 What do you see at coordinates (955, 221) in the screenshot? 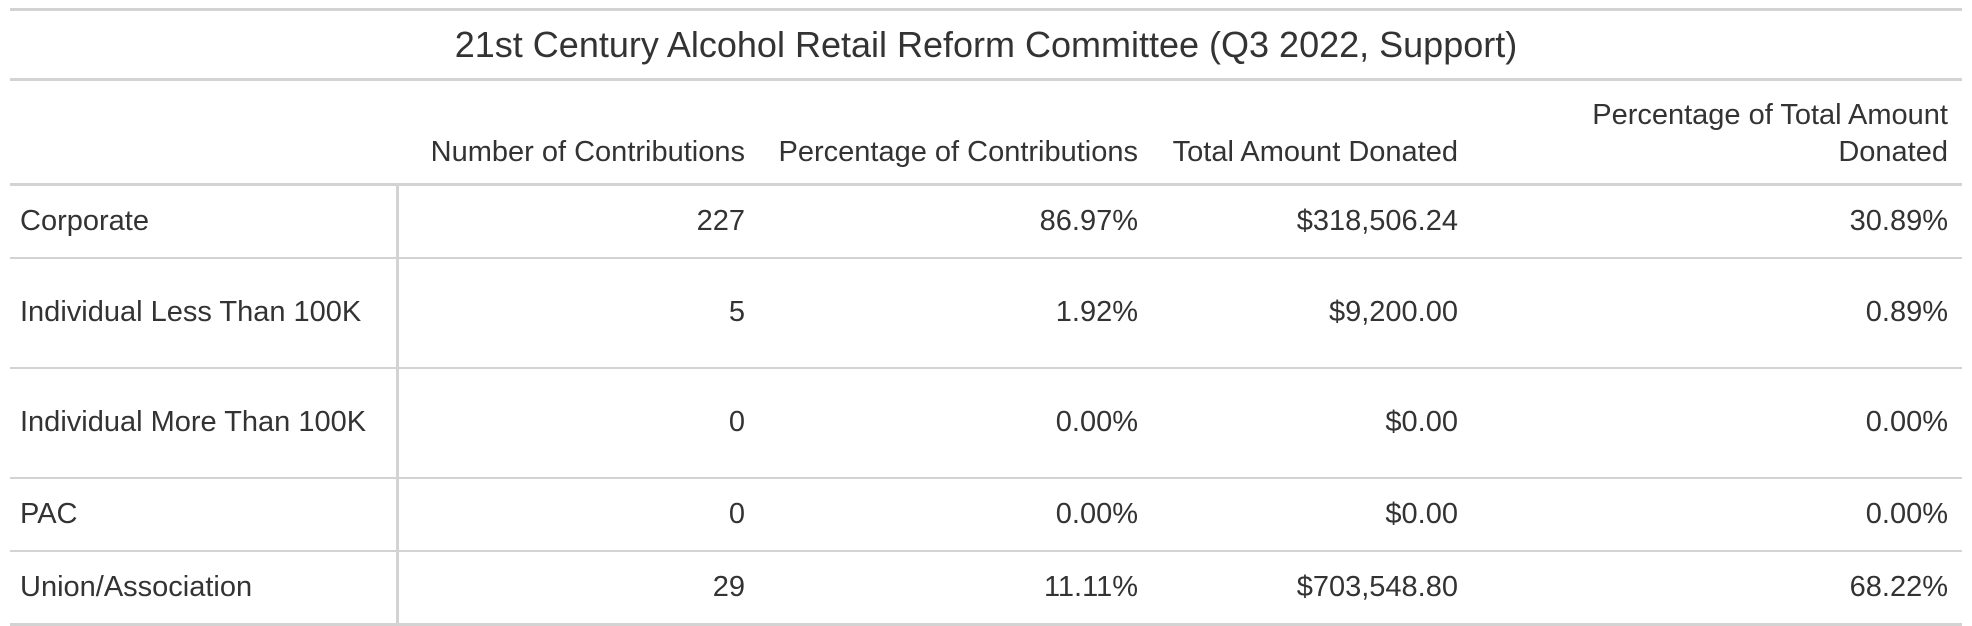
I see `cell-percentage-of-contributions: 86.97%` at bounding box center [955, 221].